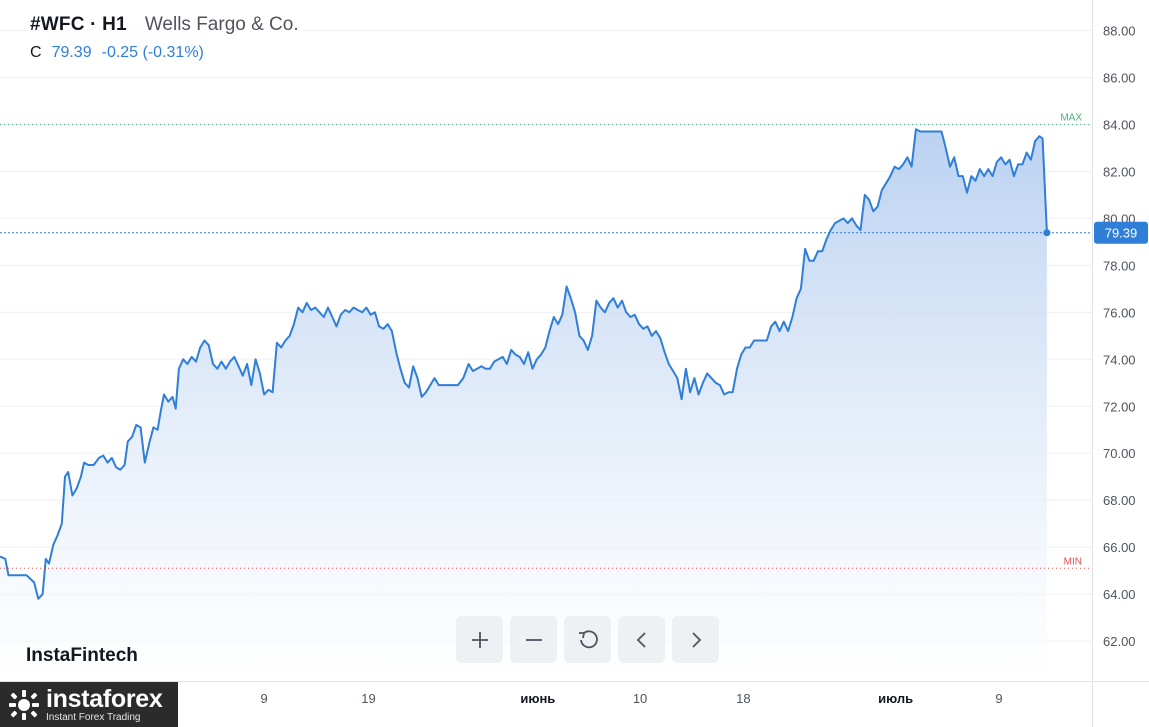 The image size is (1149, 727). Describe the element at coordinates (82, 655) in the screenshot. I see `brand-watermark: InstaFintech` at that location.